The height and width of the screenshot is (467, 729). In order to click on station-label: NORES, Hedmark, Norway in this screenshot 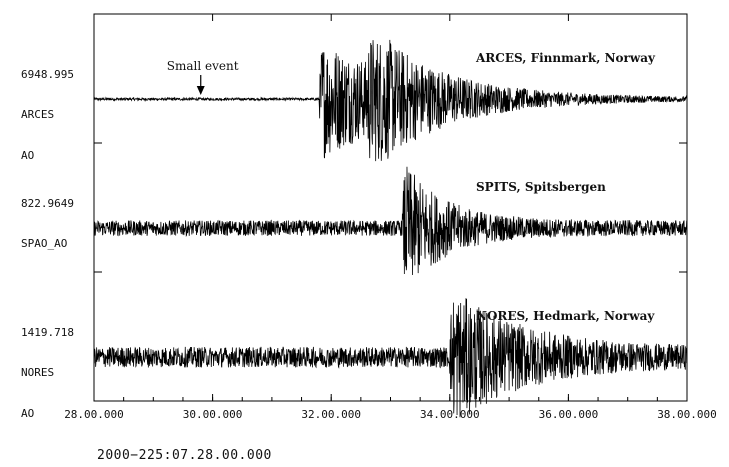, I will do `click(565, 316)`.